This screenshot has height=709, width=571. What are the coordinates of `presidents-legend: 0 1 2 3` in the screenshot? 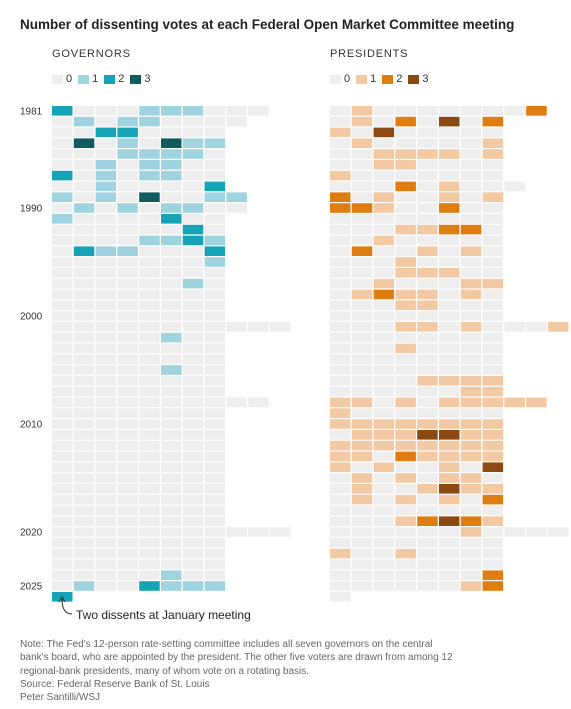 It's located at (382, 79).